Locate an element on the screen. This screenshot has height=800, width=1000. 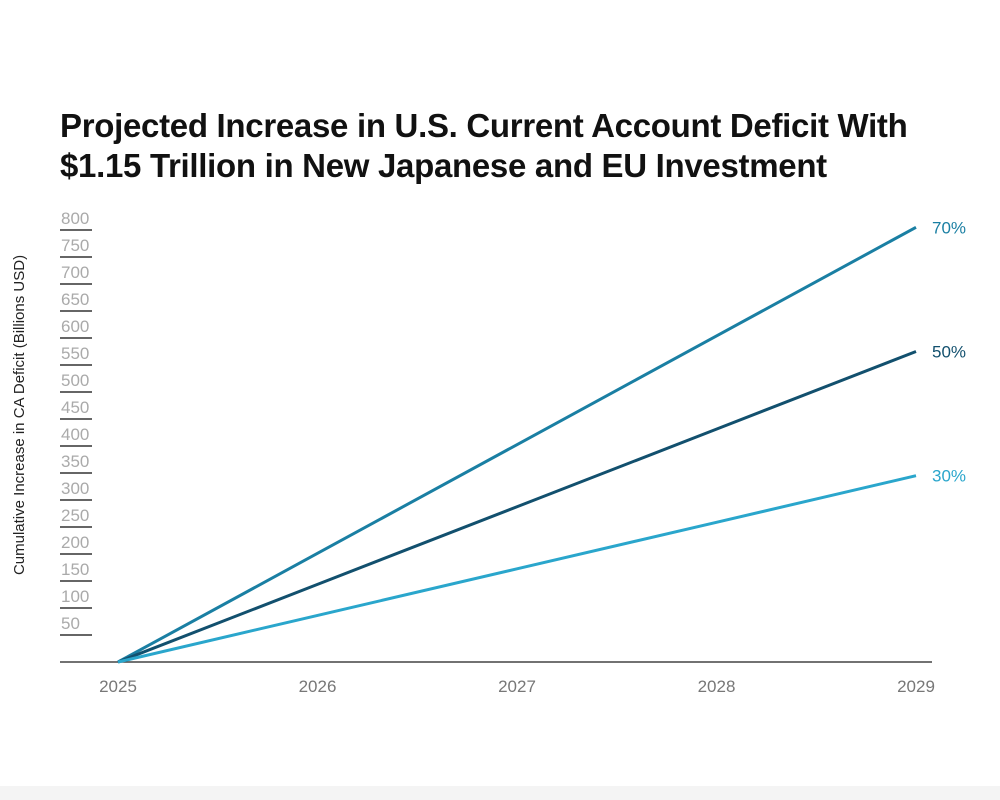
x-tick-label: 2028 is located at coordinates (717, 686).